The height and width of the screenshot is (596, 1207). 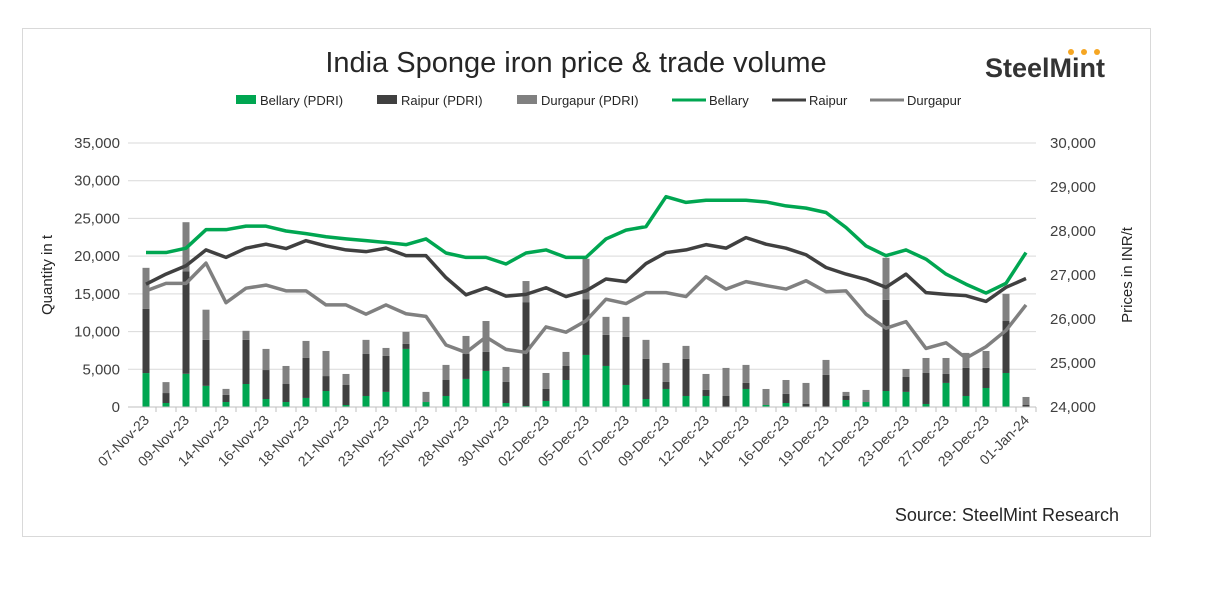 I want to click on line-bellary, so click(x=587, y=244).